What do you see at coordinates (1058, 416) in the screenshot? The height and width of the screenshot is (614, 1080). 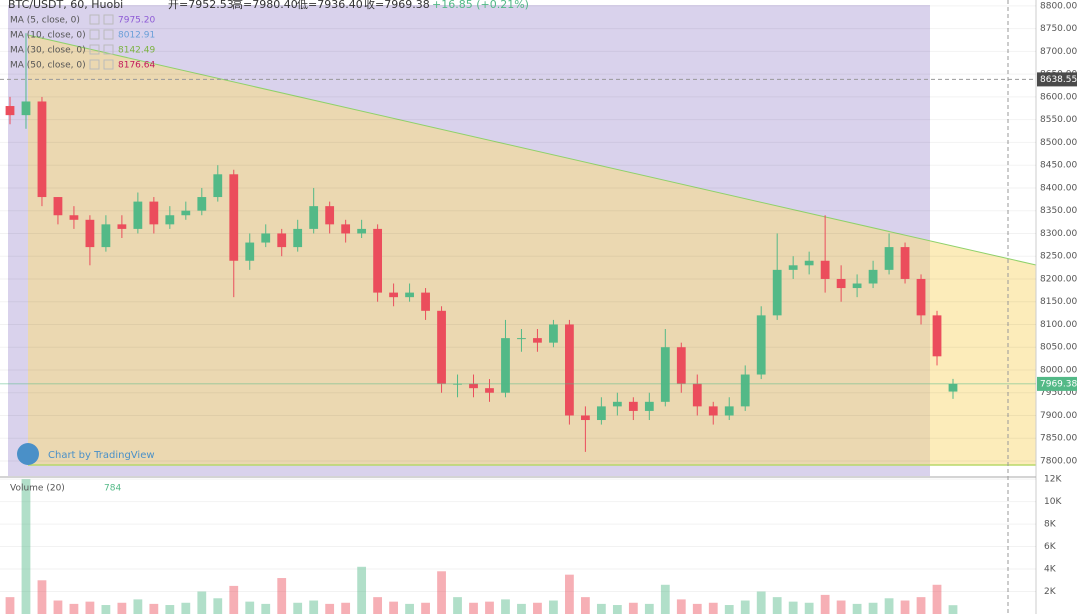 I see `y-tick-label: 7900.00` at bounding box center [1058, 416].